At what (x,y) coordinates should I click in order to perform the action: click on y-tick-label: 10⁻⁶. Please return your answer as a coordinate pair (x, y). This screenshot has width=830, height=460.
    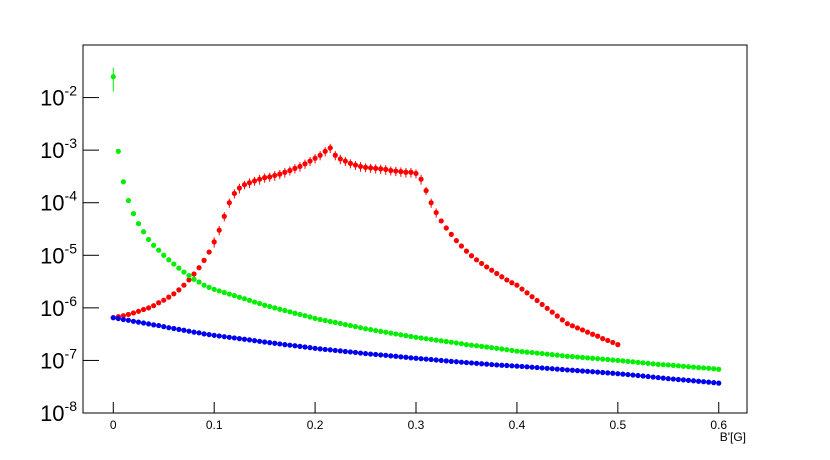
    Looking at the image, I should click on (58, 307).